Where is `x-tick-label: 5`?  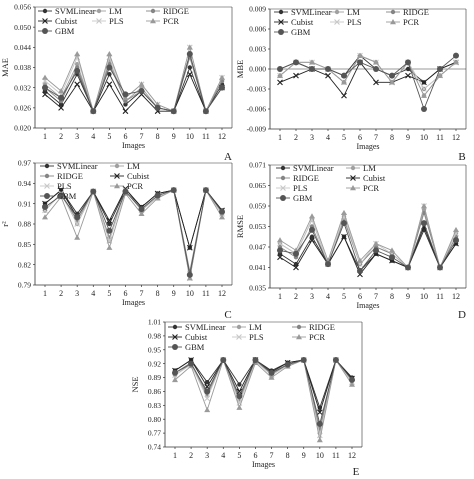 x-tick-label: 5 is located at coordinates (239, 455).